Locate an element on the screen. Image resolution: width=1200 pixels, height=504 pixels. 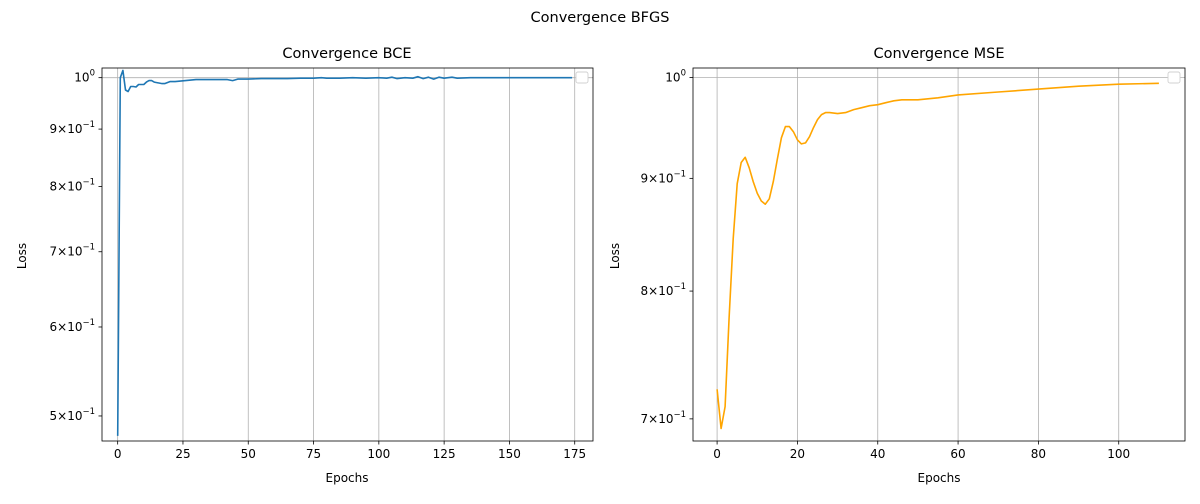
chart-mse-xtick-label: 20 is located at coordinates (797, 454).